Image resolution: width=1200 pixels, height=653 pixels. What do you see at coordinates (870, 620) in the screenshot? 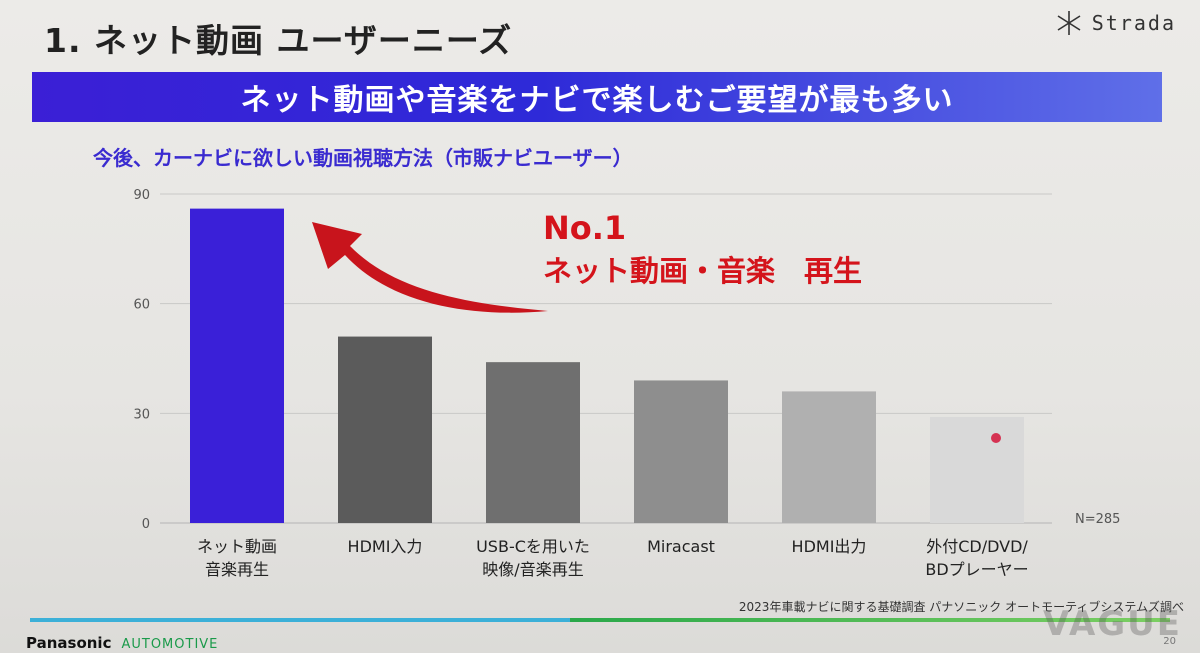
I see `footer-rule-green` at bounding box center [870, 620].